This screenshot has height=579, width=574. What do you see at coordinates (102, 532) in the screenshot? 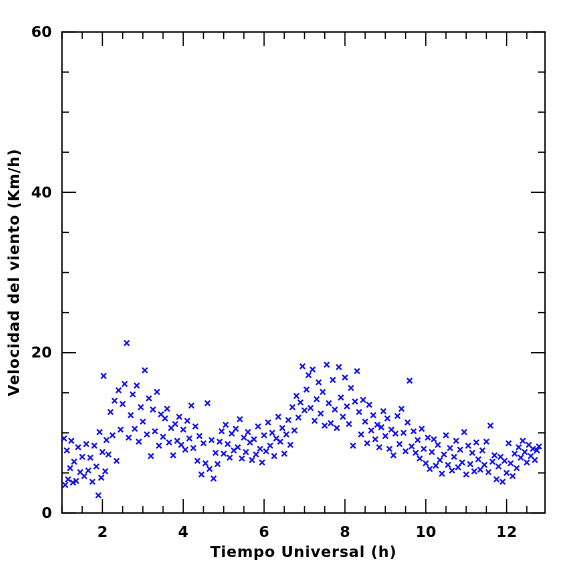
I see `x-tick-label: 2` at bounding box center [102, 532].